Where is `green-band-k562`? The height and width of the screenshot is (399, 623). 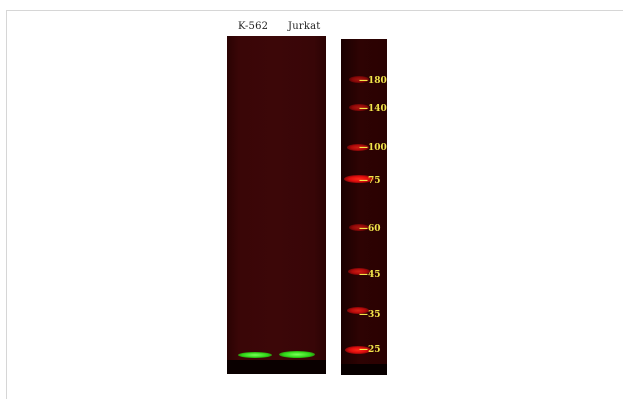
green-band-k562 is located at coordinates (255, 355).